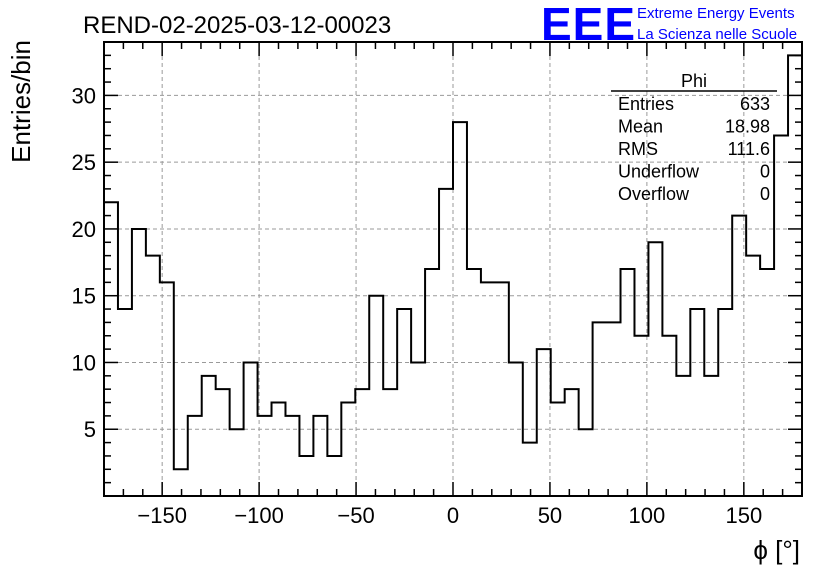 The image size is (836, 572). I want to click on y-tick-label: 5, so click(90, 429).